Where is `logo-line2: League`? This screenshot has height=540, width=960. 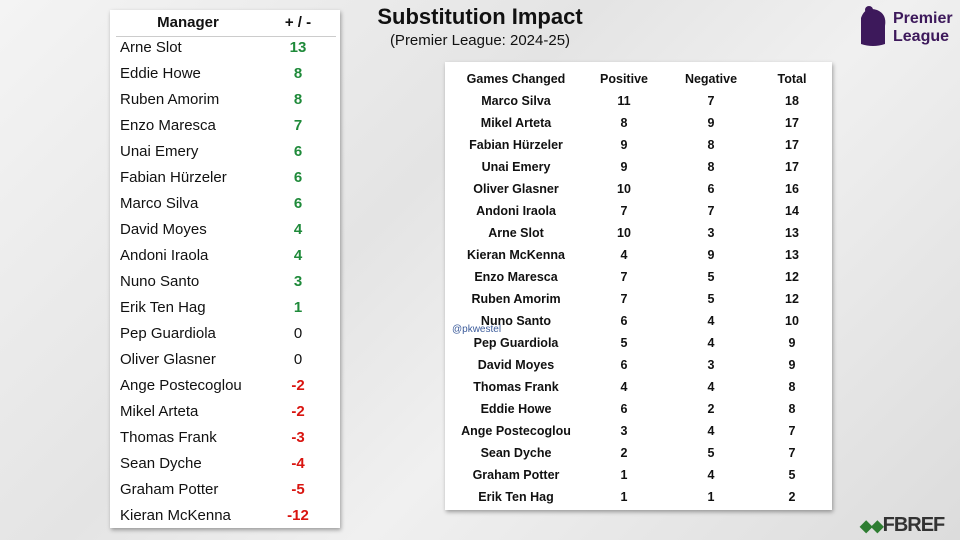 logo-line2: League is located at coordinates (921, 36).